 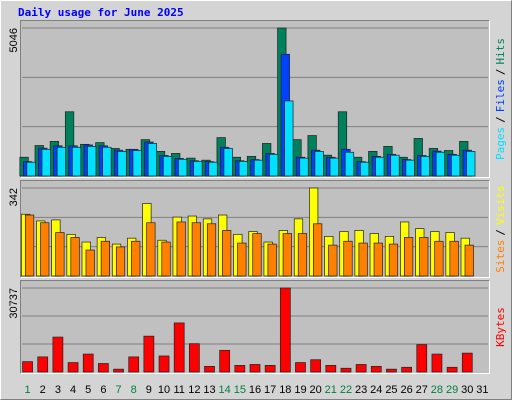 I want to click on x-tick-label: 17, so click(x=270, y=390).